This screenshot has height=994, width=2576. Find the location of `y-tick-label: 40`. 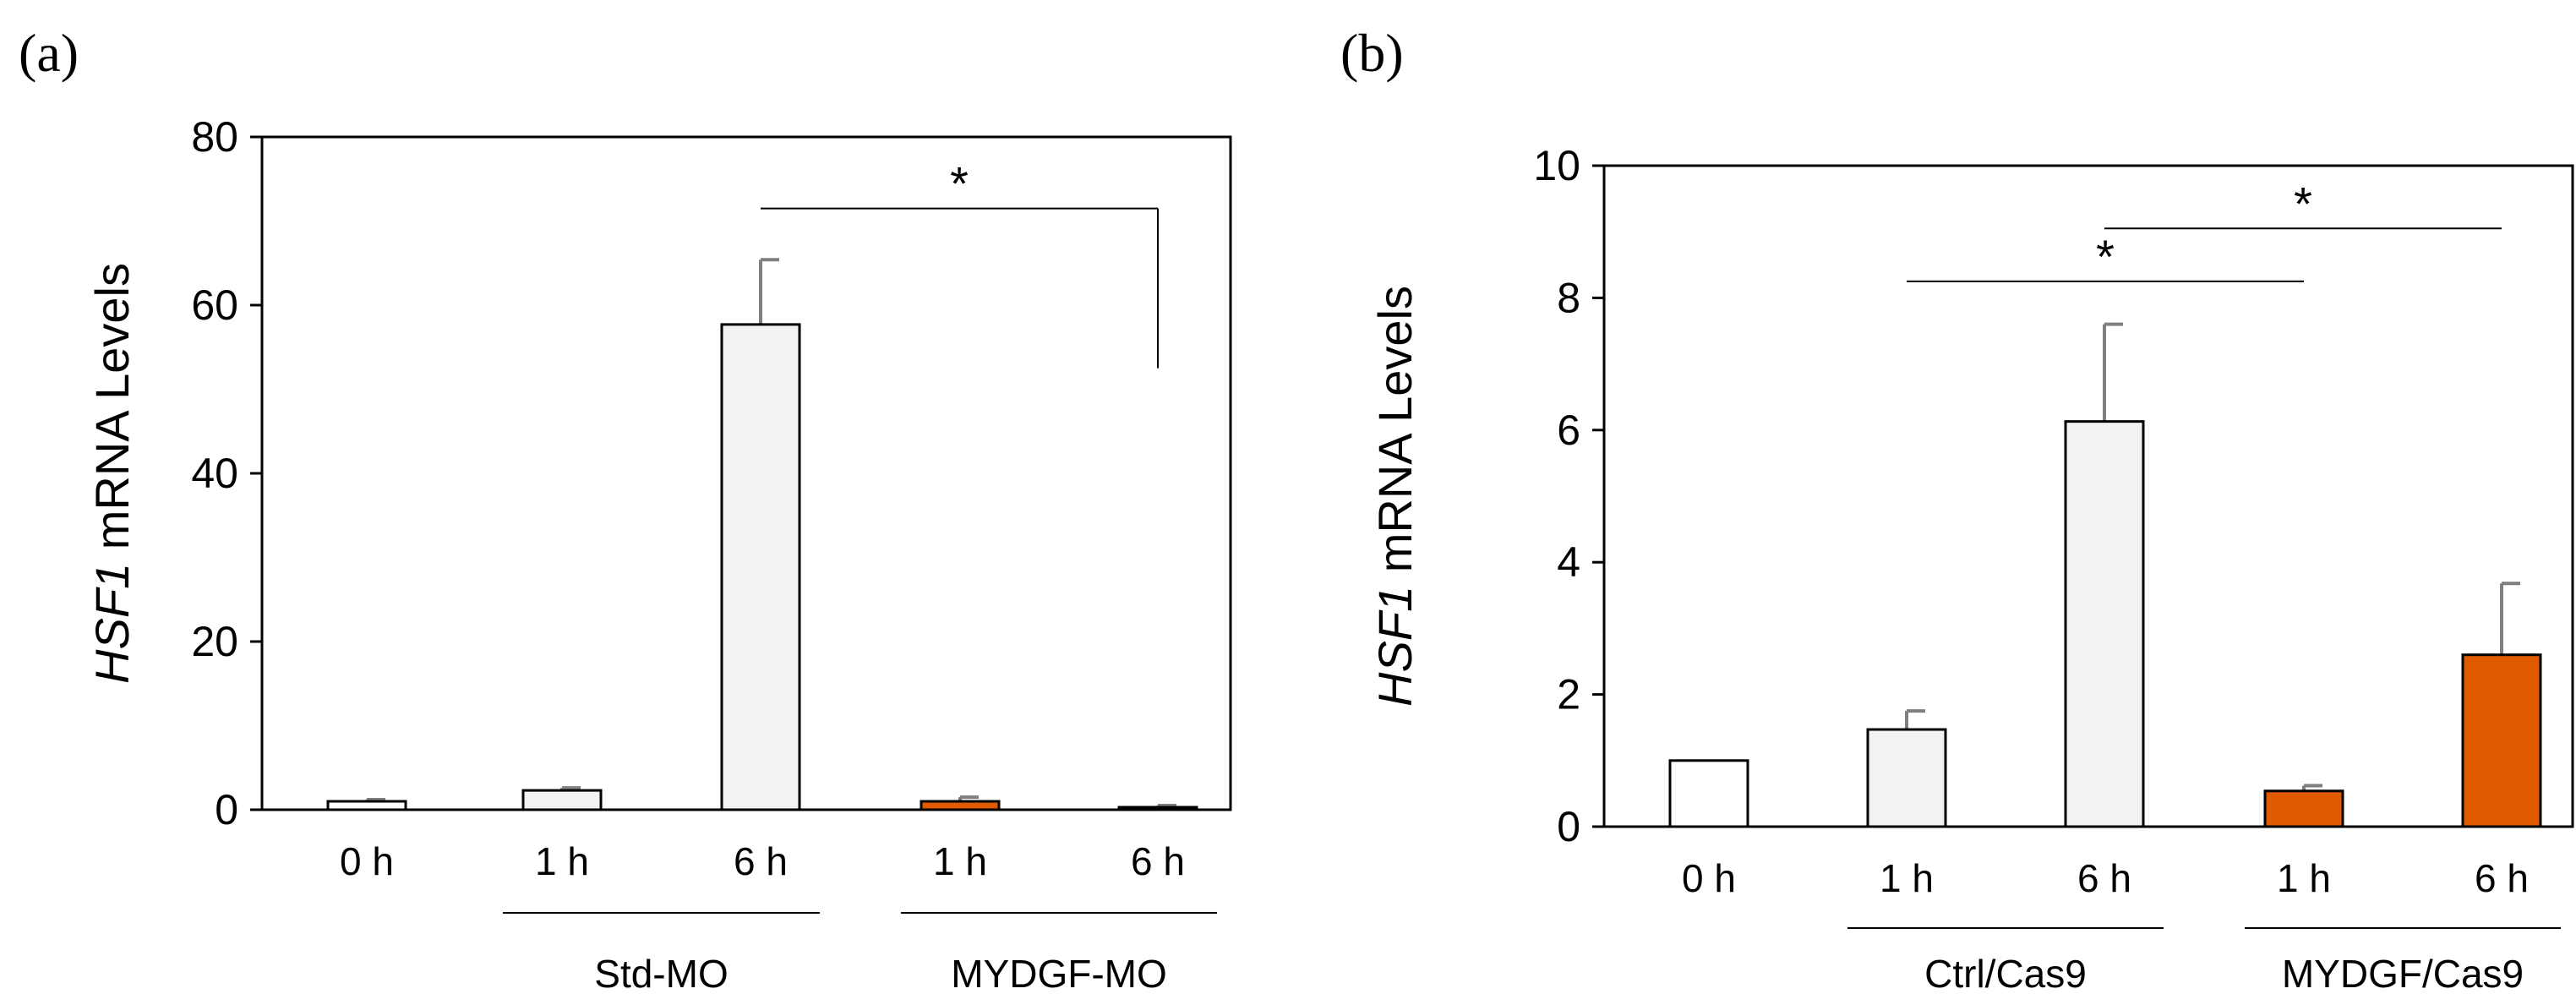

y-tick-label: 40 is located at coordinates (214, 473).